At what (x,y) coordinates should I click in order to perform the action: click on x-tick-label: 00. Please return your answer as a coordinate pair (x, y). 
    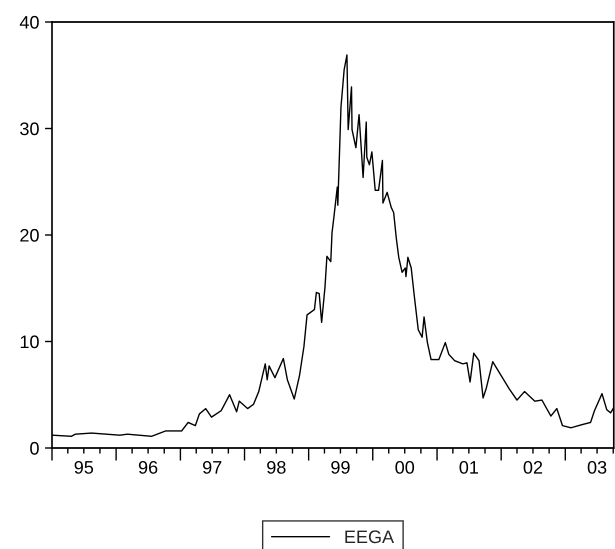
    Looking at the image, I should click on (404, 467).